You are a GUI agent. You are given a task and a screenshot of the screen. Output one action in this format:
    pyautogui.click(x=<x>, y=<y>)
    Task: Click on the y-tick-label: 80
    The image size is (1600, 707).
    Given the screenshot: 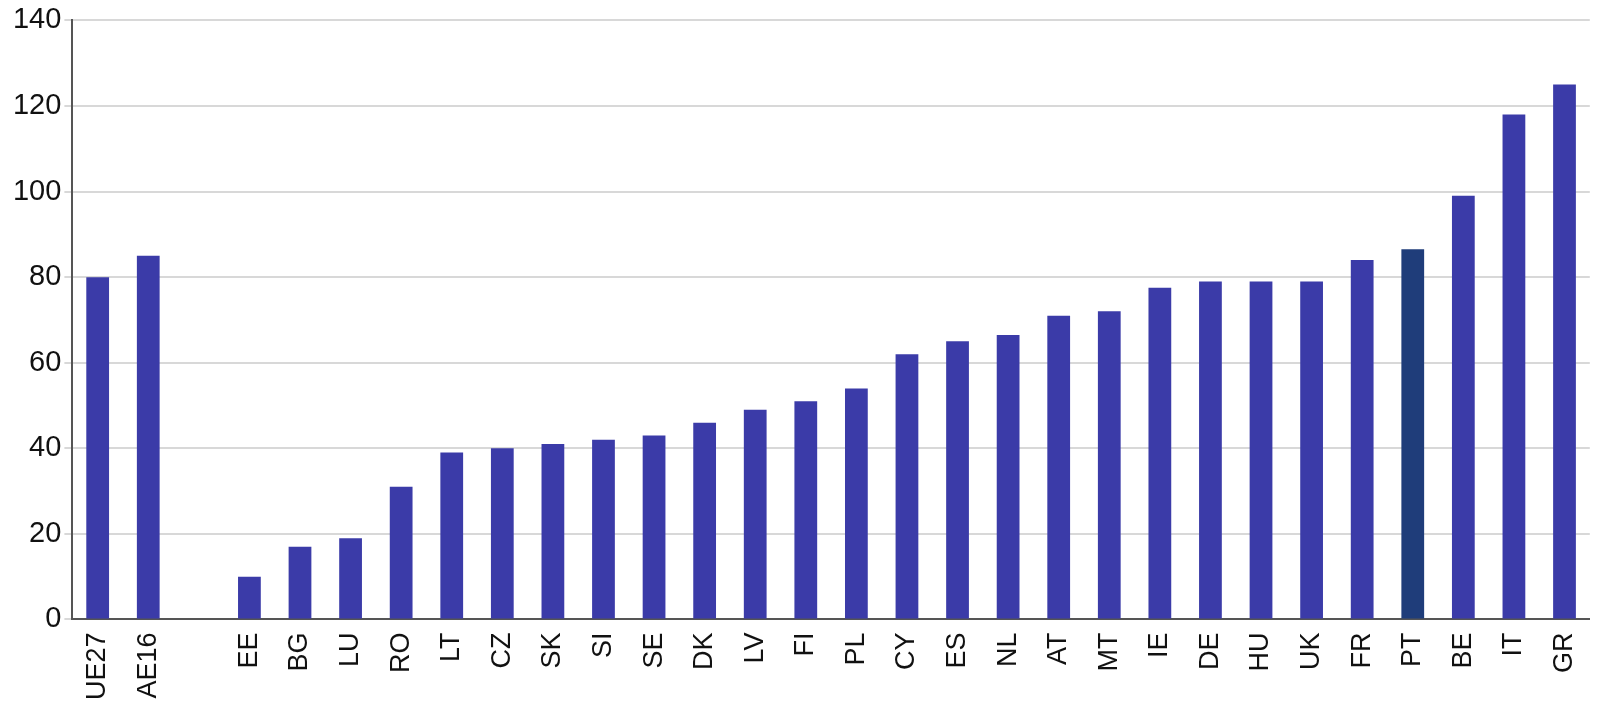 What is the action you would take?
    pyautogui.click(x=45, y=275)
    